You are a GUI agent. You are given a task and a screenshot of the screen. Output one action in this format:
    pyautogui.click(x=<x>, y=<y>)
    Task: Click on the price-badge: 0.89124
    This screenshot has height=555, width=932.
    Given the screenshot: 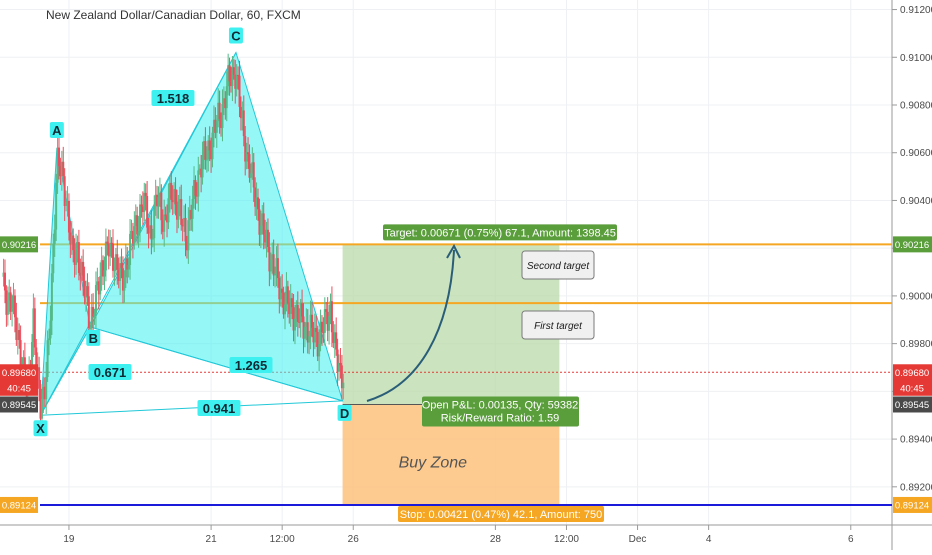 What is the action you would take?
    pyautogui.click(x=912, y=505)
    